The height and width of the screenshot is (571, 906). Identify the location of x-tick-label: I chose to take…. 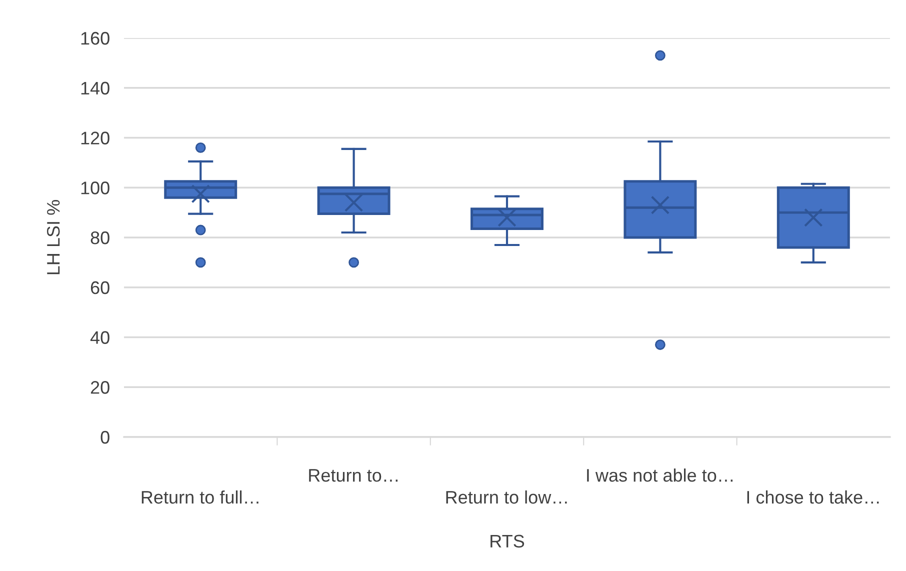
(813, 497).